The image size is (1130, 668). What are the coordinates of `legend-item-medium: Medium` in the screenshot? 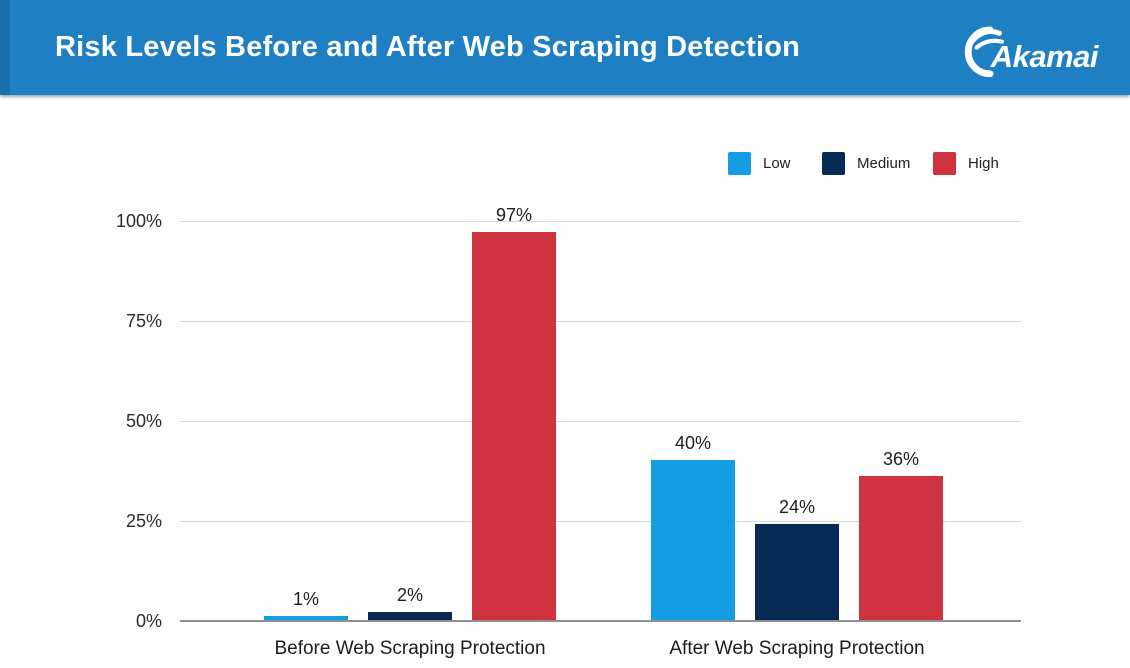 It's located at (866, 163).